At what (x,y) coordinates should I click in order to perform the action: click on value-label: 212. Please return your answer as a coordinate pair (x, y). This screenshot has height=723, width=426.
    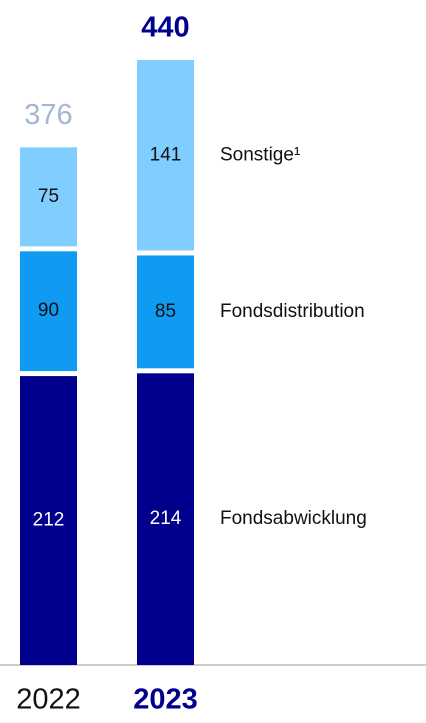
    Looking at the image, I should click on (49, 520).